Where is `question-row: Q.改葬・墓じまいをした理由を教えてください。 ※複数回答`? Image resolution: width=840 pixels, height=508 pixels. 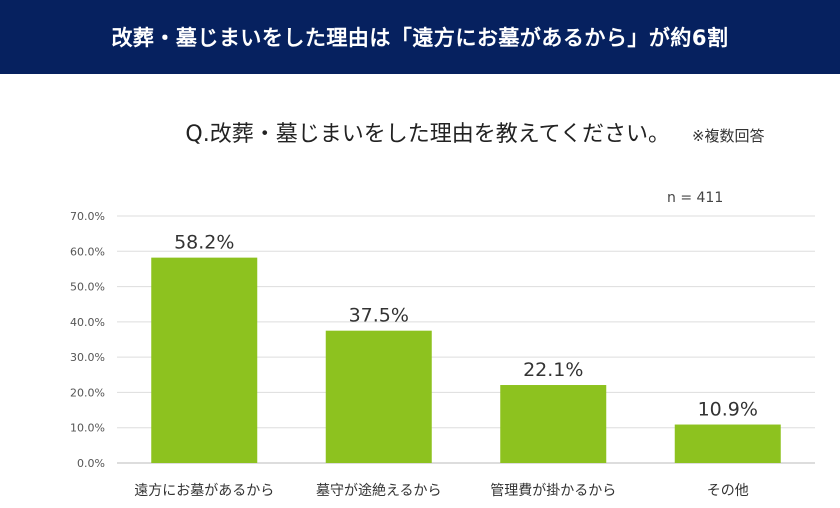
question-row: Q.改葬・墓じまいをした理由を教えてください。 ※複数回答 is located at coordinates (475, 132).